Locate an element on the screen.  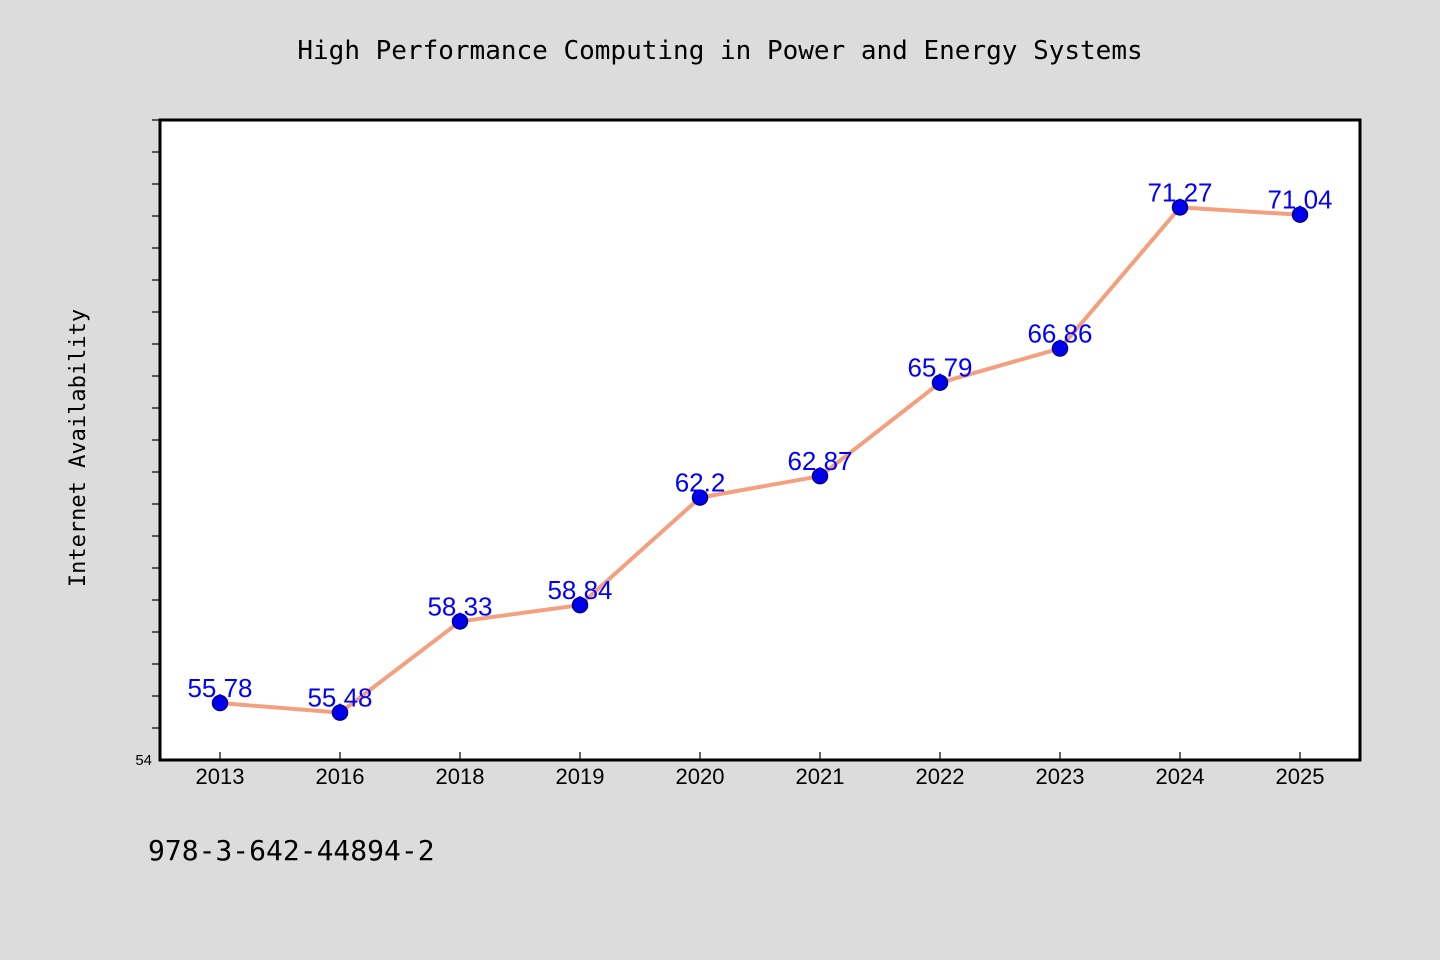
data-label: 62.87 is located at coordinates (819, 461).